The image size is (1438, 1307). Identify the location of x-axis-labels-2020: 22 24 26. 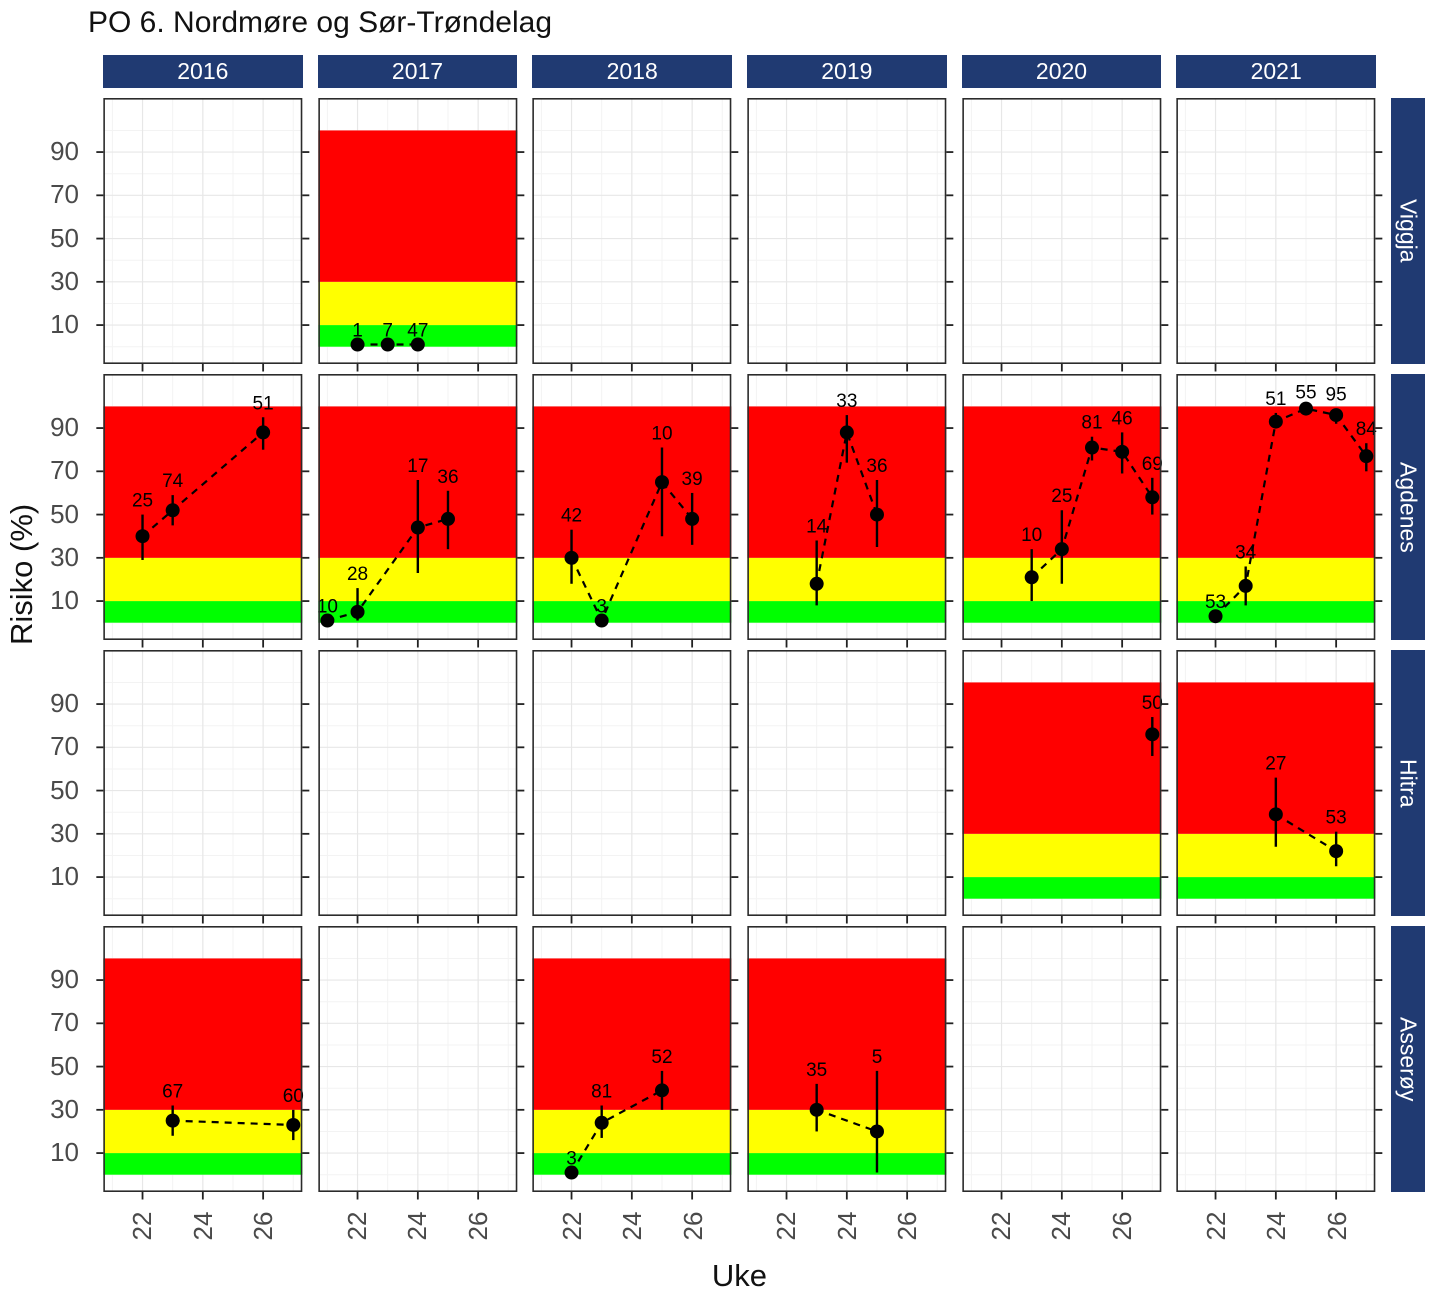
(1062, 1225).